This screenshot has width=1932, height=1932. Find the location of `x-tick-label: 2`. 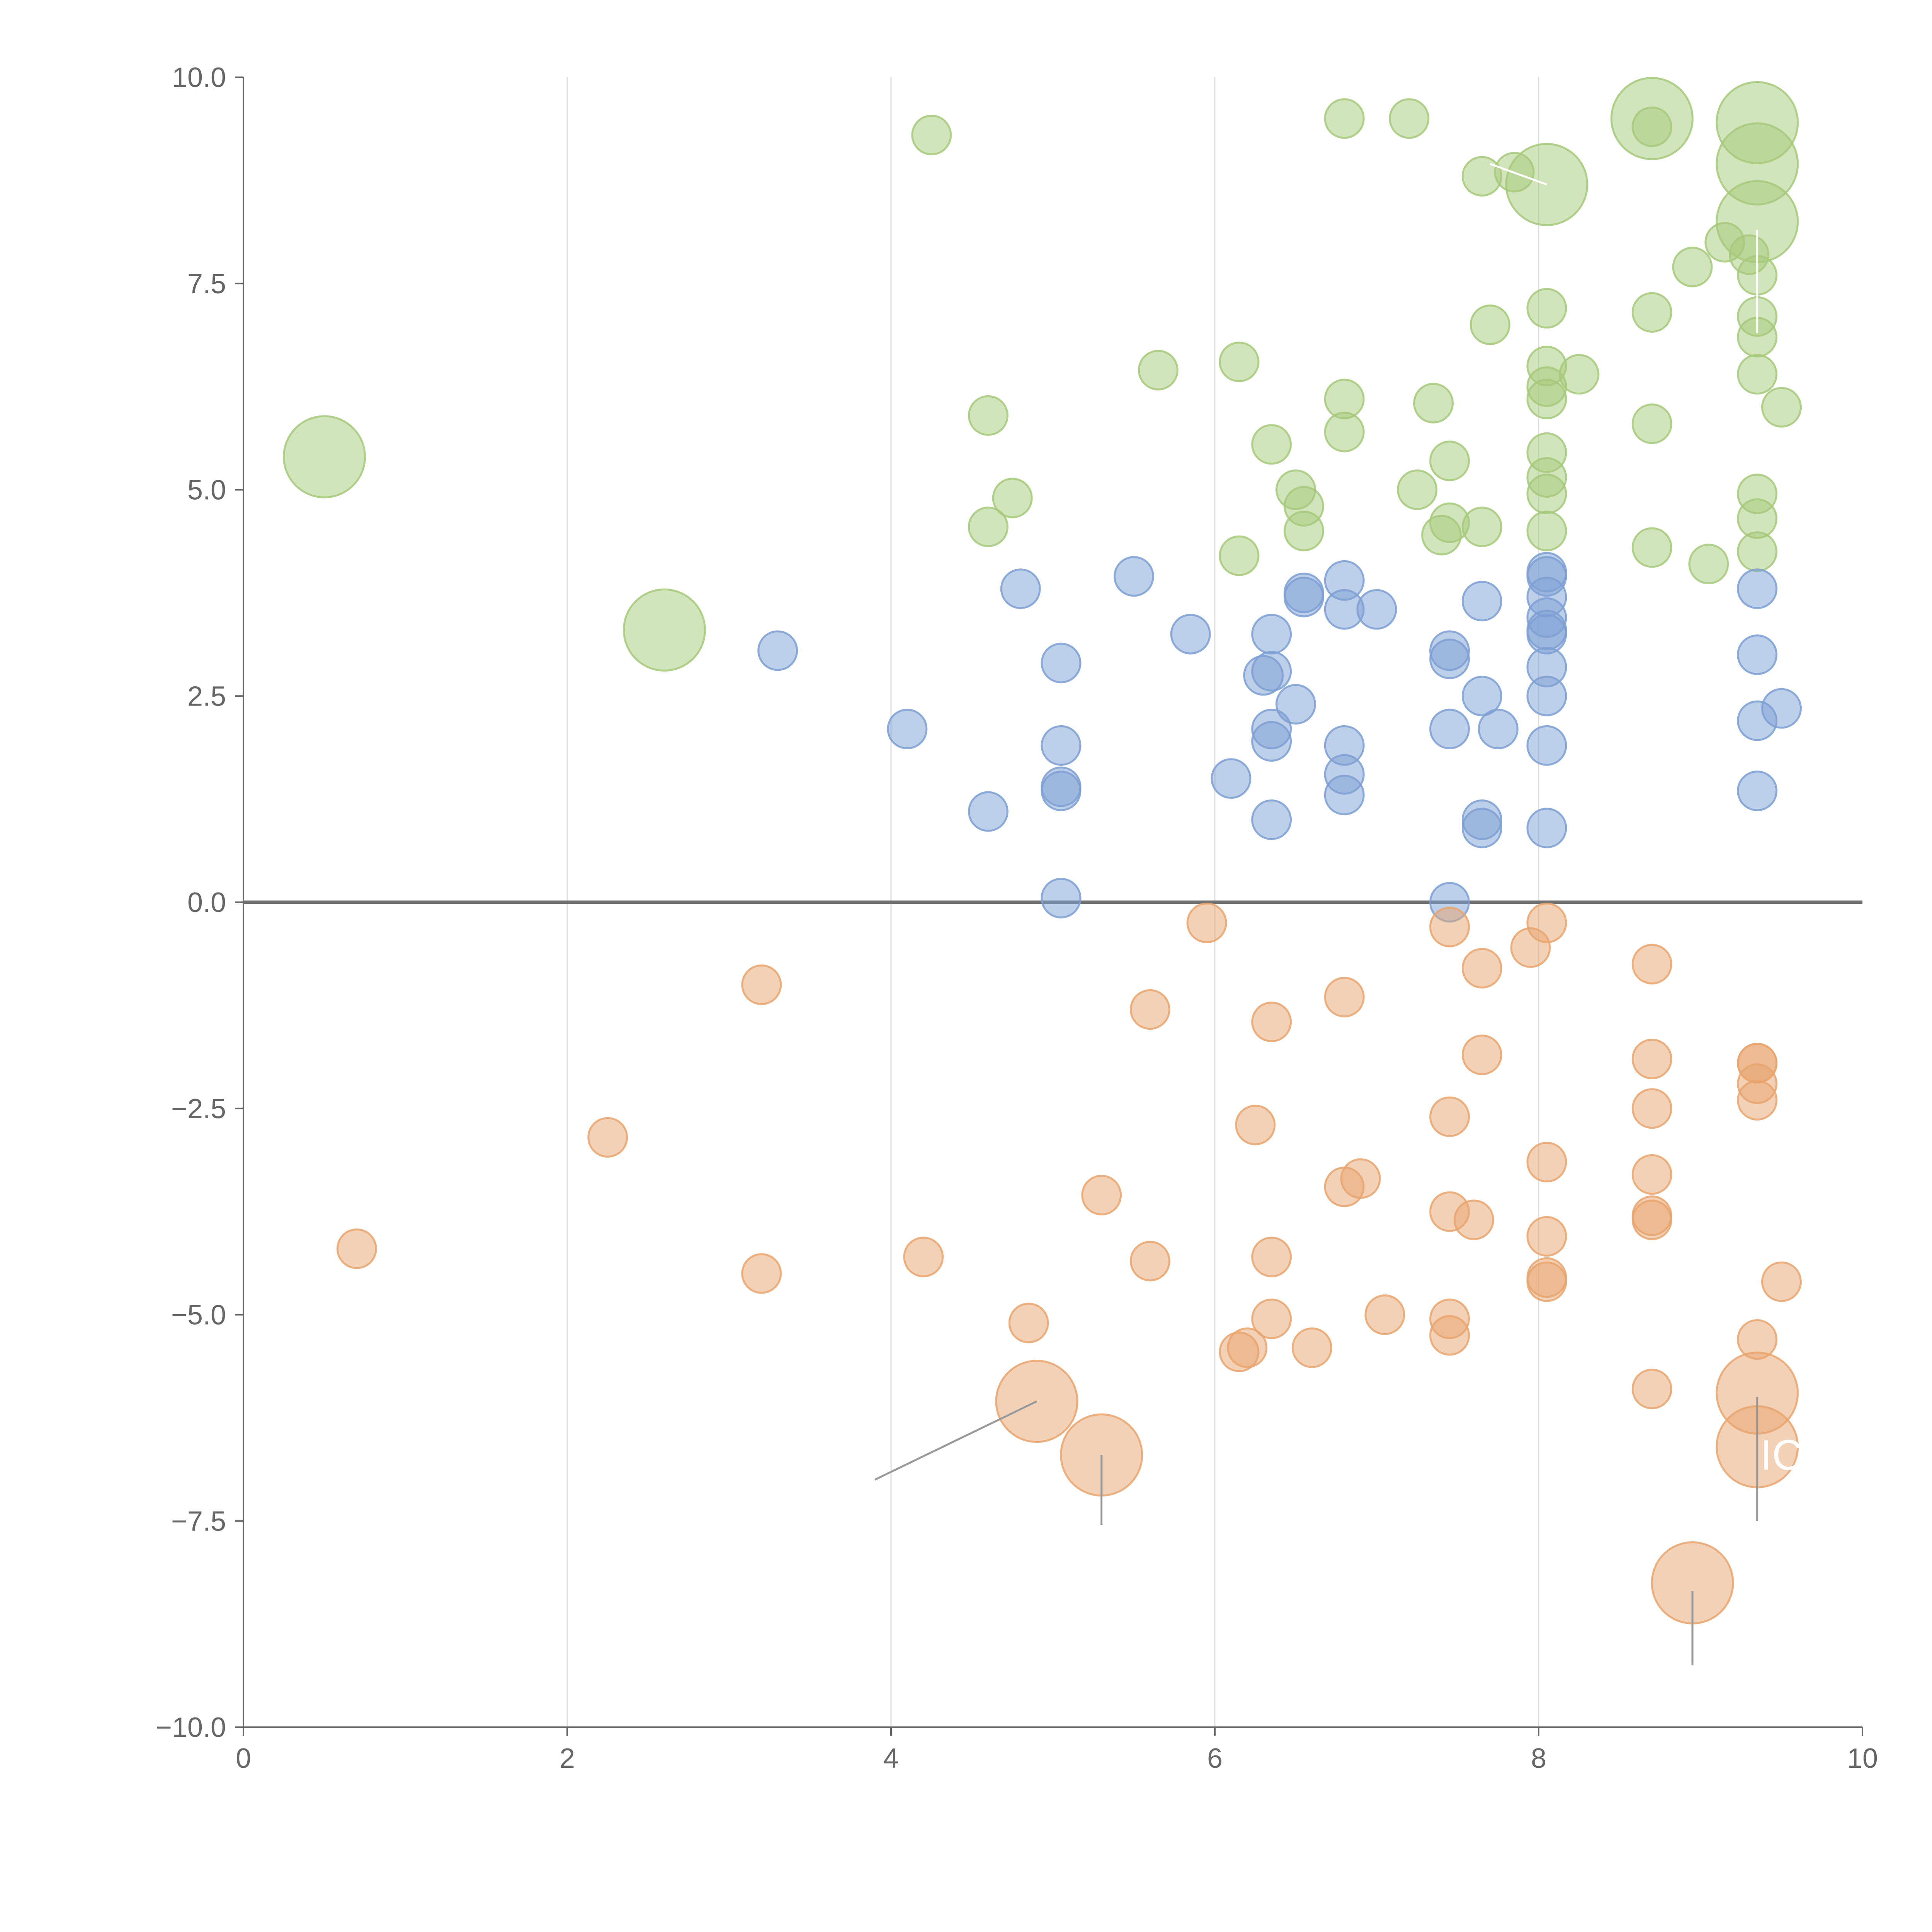

x-tick-label: 2 is located at coordinates (567, 1758).